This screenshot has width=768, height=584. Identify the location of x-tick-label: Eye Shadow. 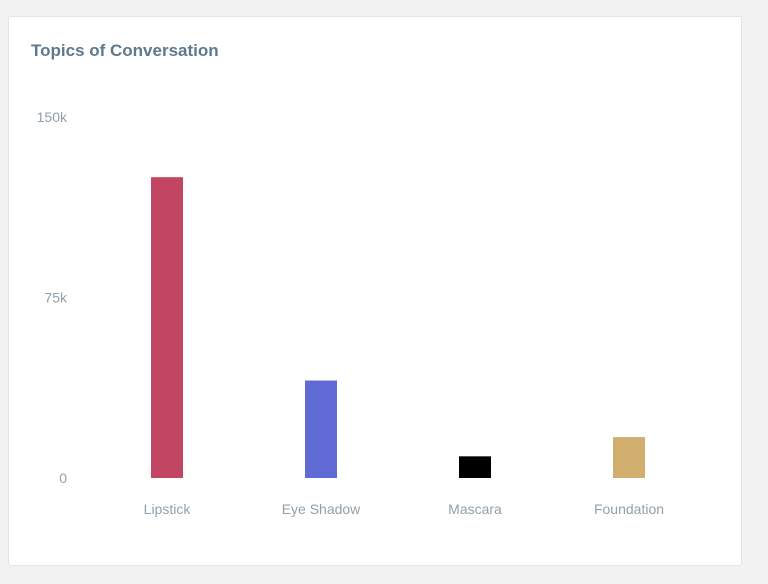
(321, 509).